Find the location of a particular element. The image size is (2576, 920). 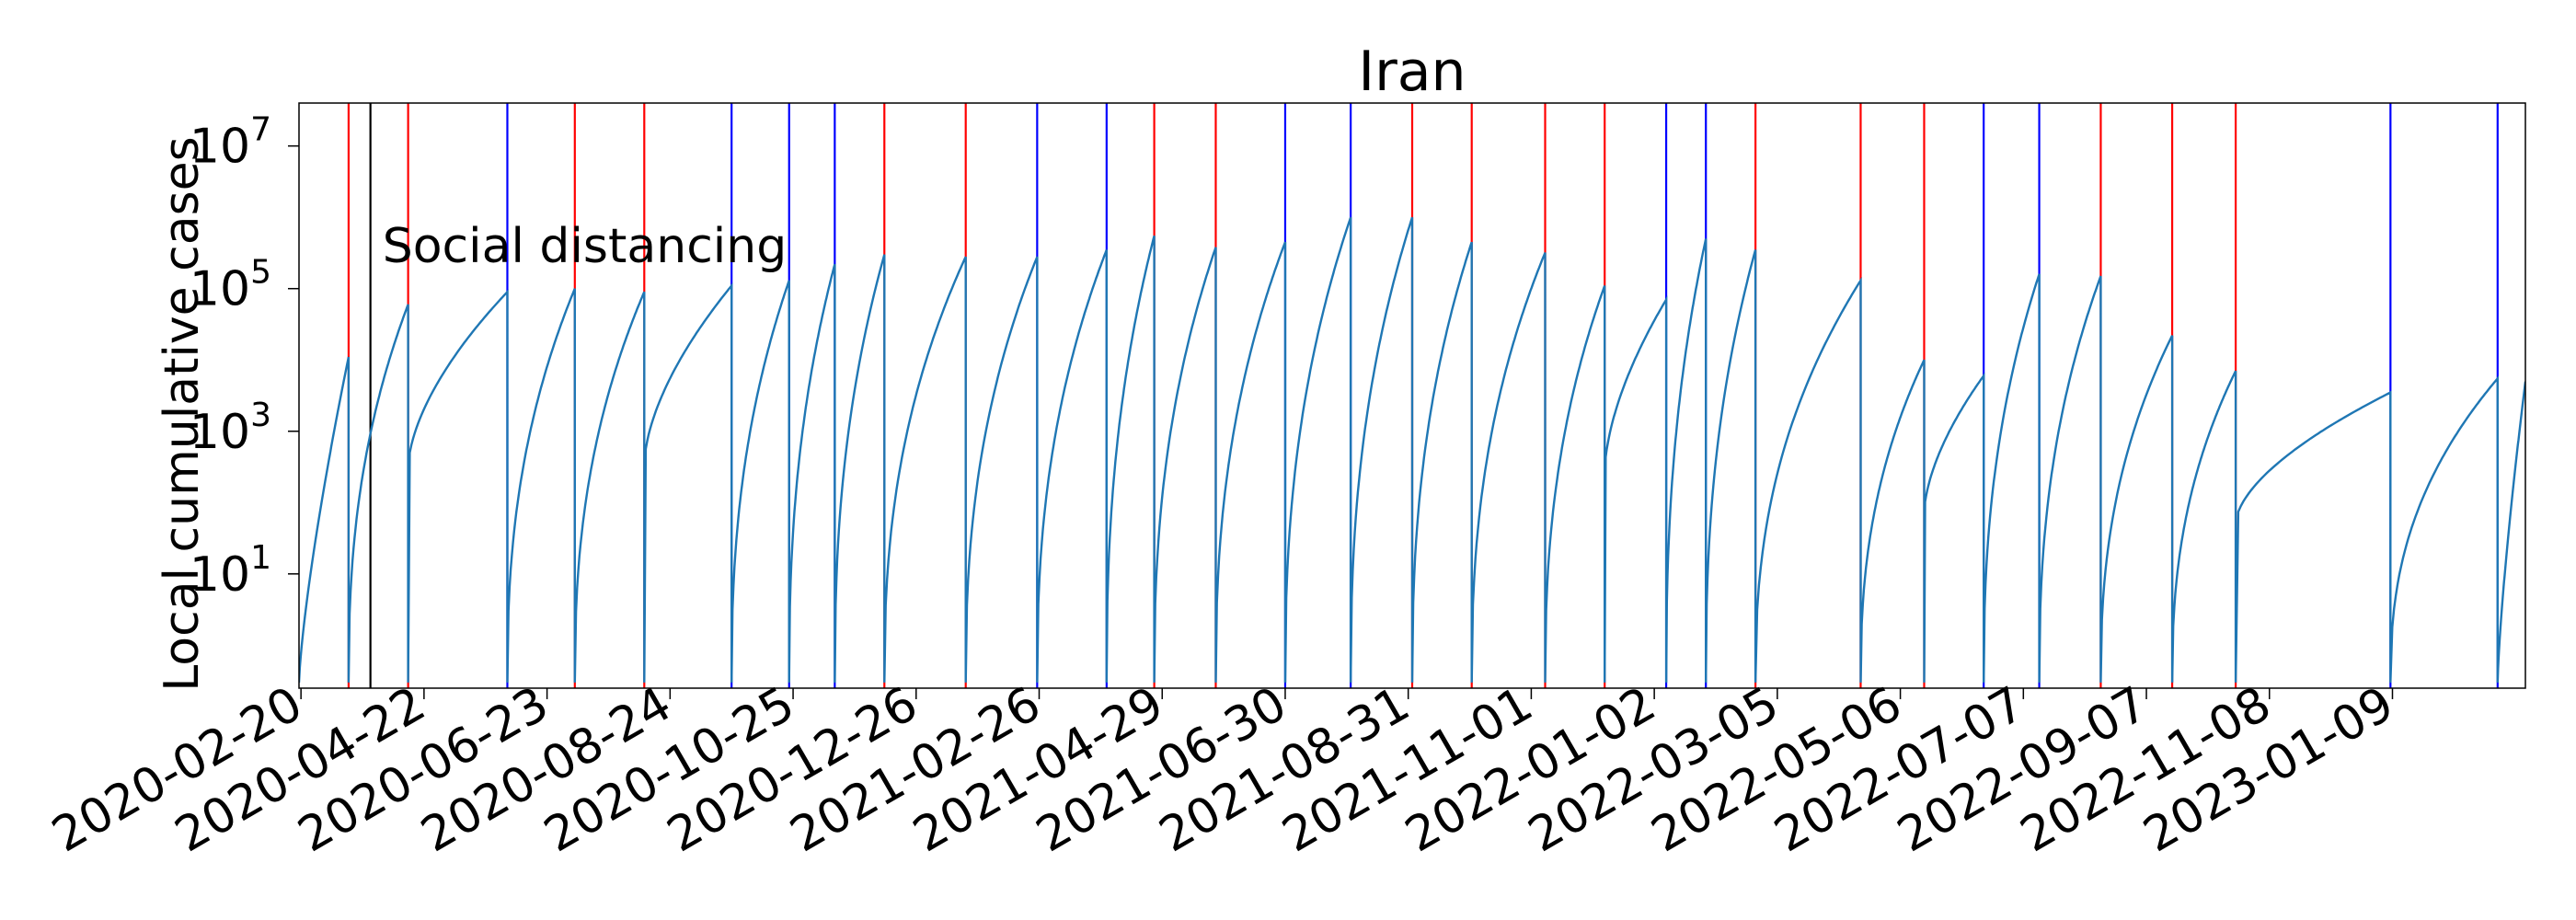

y-tick-label: 10⁷ is located at coordinates (230, 143).